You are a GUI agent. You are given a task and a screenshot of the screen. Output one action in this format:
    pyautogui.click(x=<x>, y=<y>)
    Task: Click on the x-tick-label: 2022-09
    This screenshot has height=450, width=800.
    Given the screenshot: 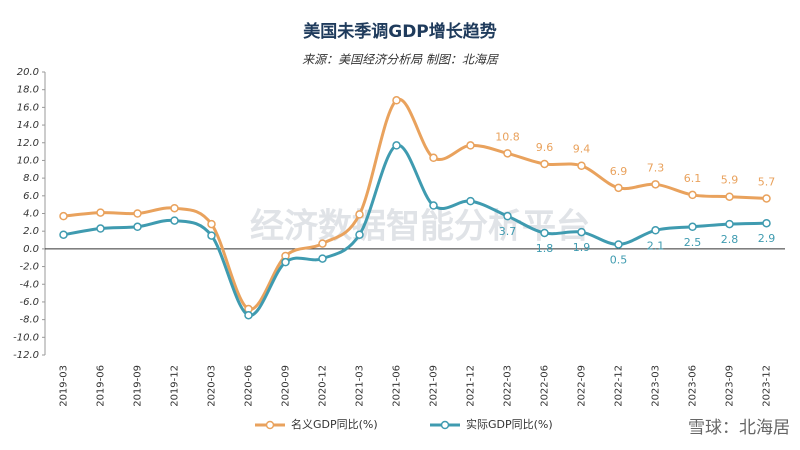 What is the action you would take?
    pyautogui.click(x=582, y=386)
    